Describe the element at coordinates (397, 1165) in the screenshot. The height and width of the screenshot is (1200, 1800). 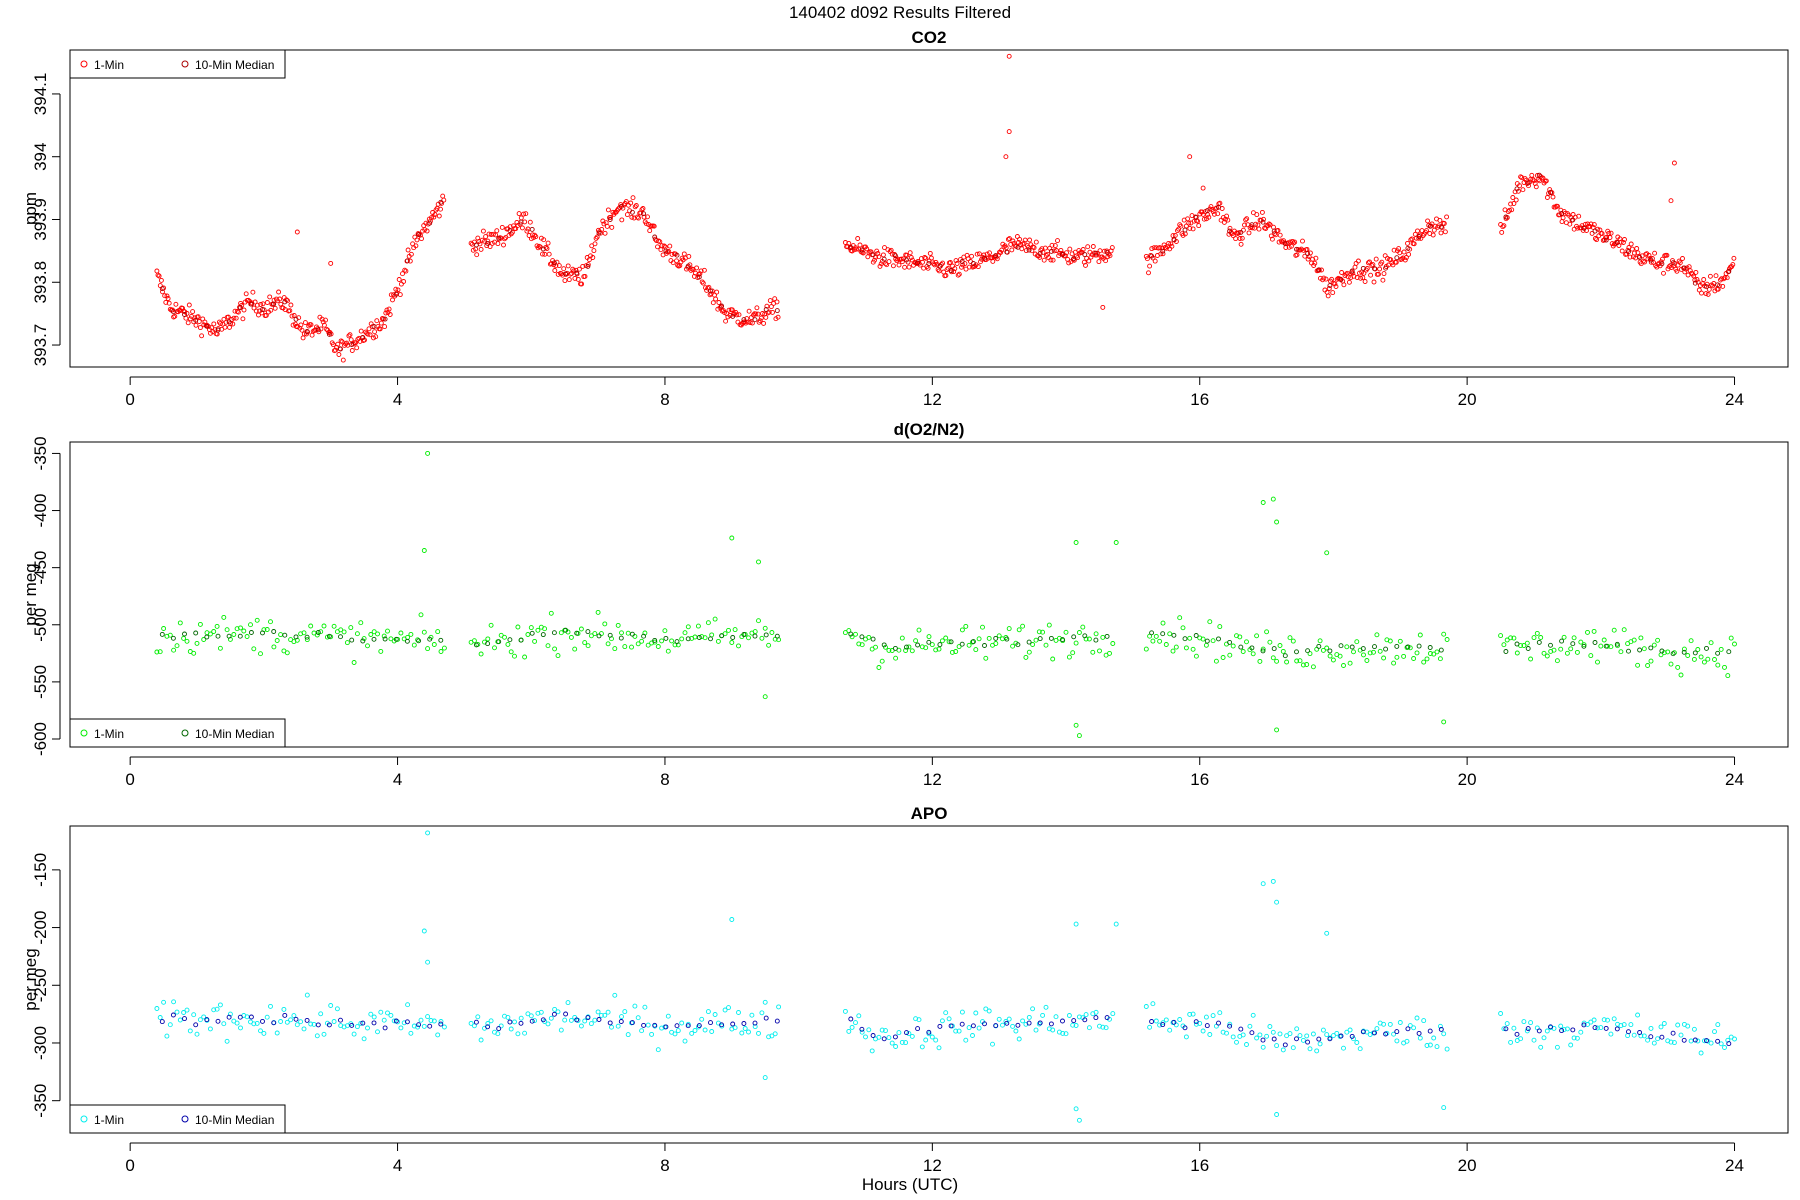
I see `x-tick-label: 4` at that location.